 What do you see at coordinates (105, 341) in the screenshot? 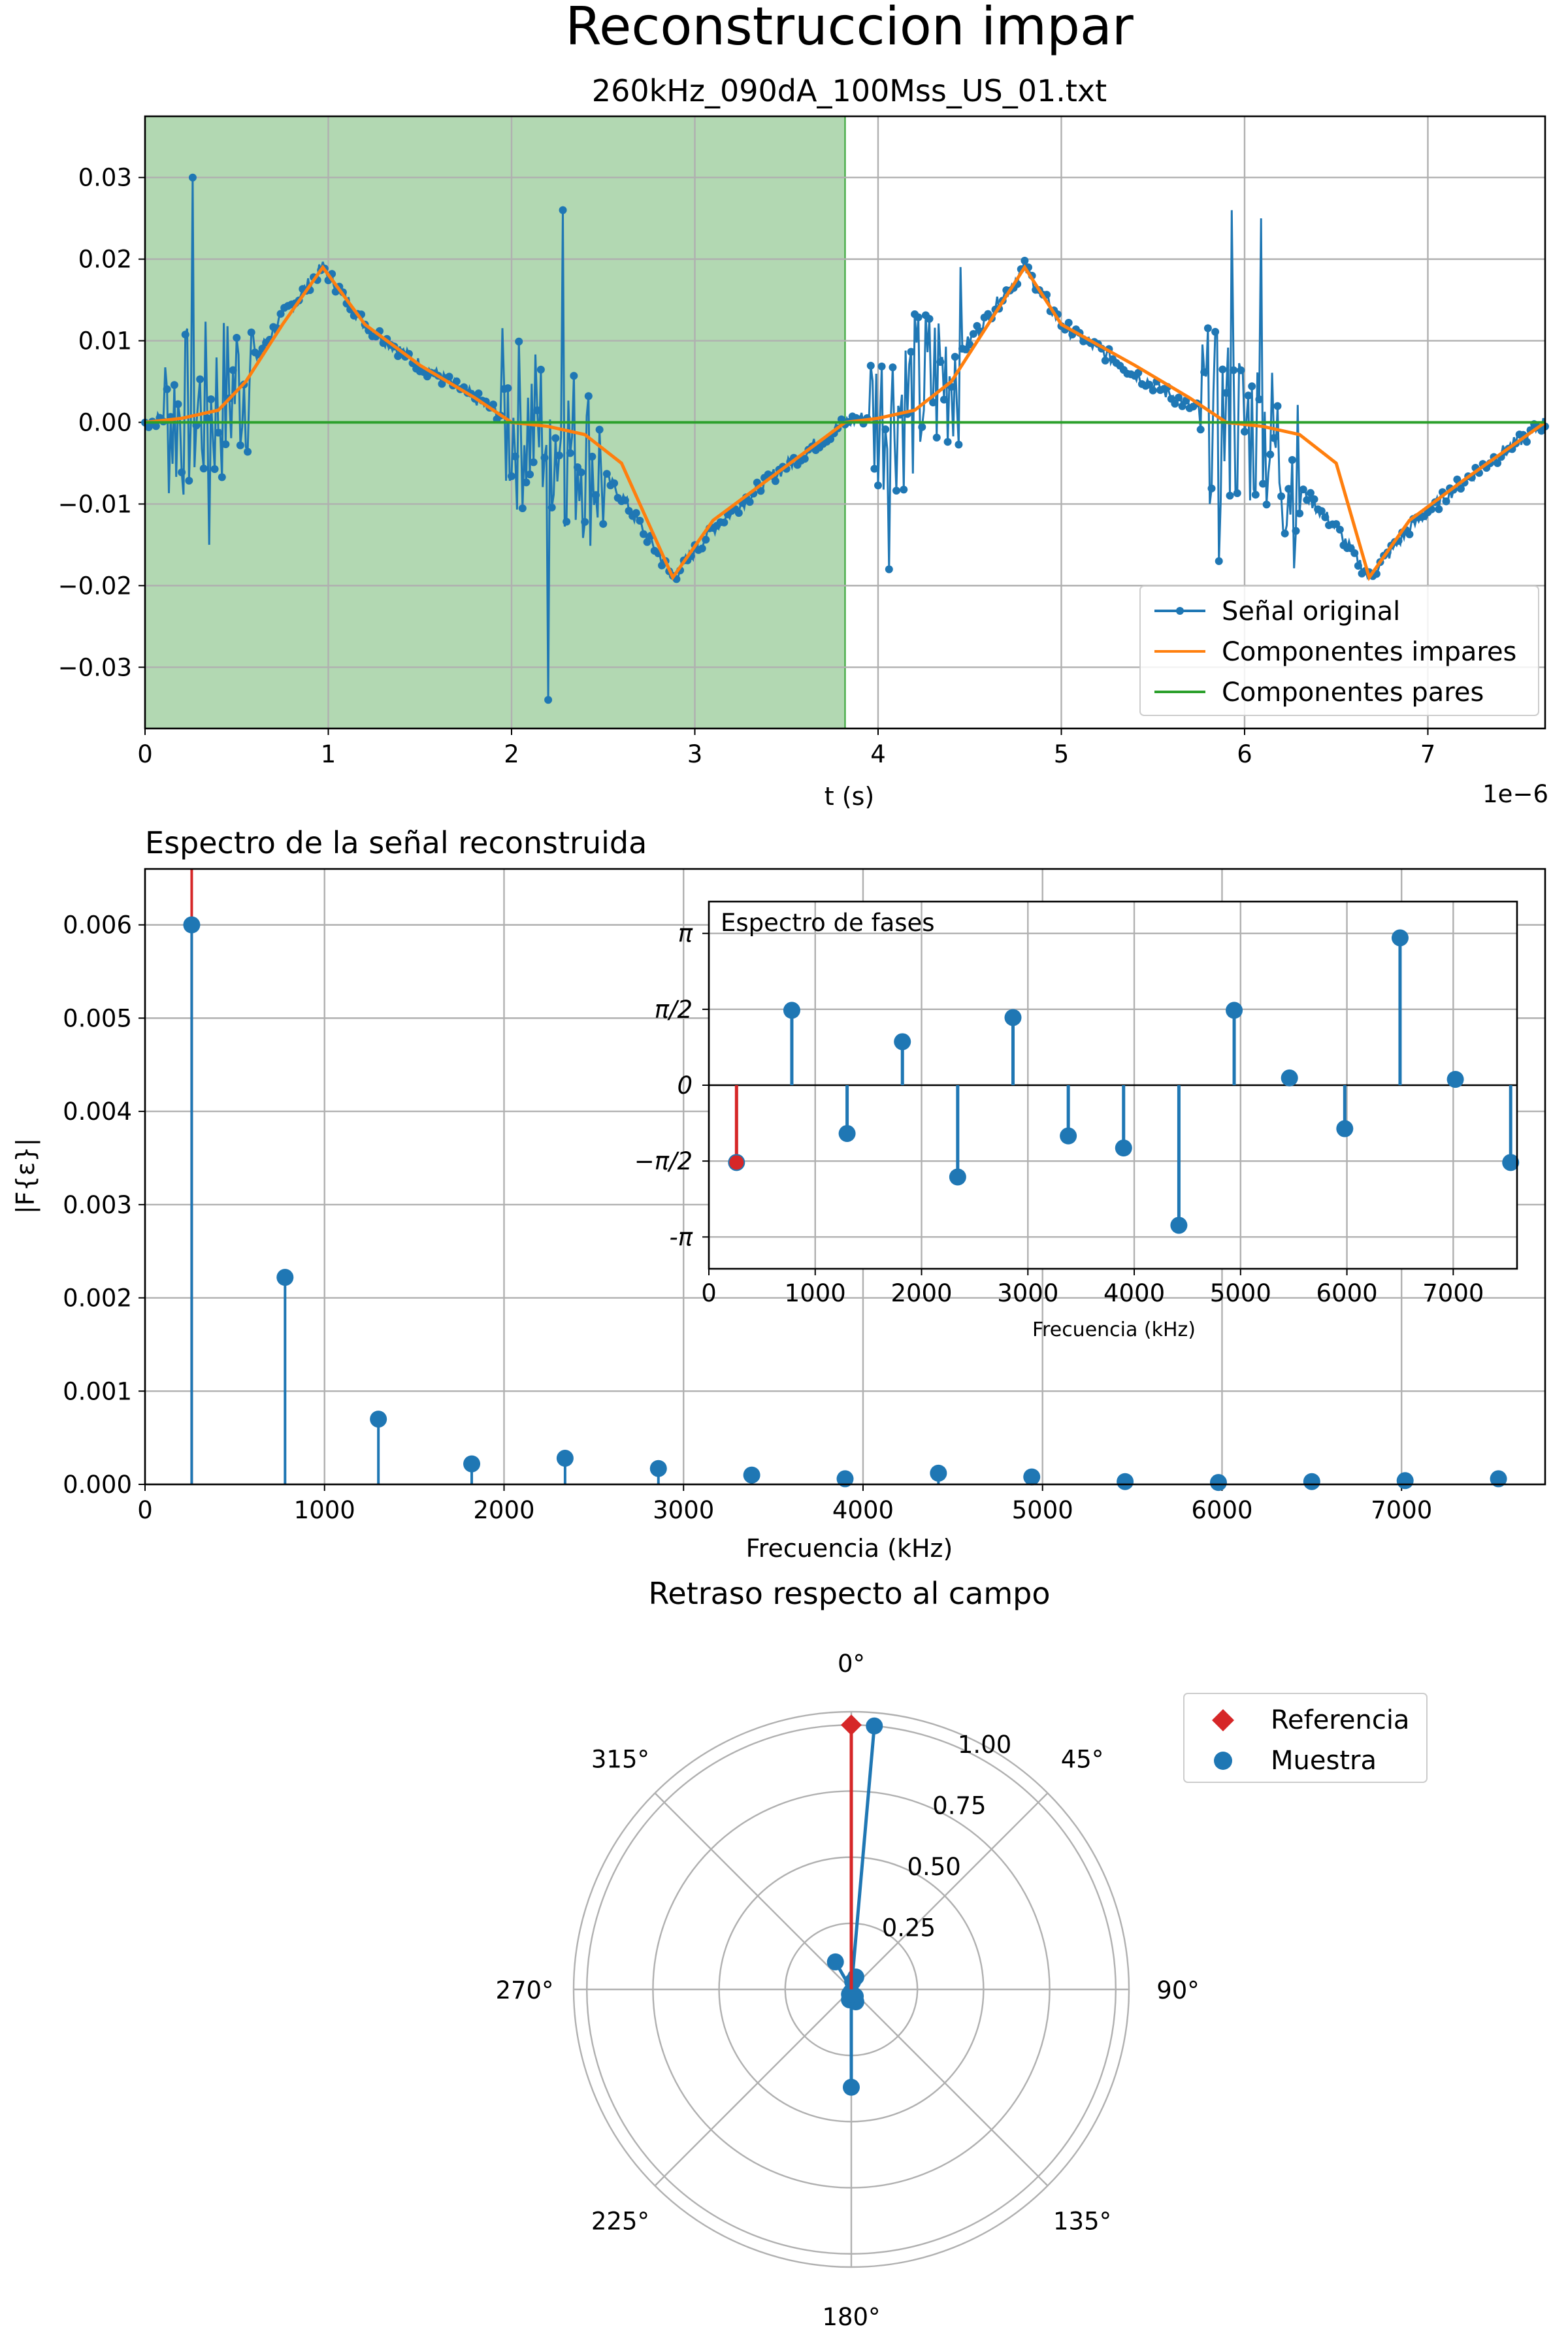
I see `y-tick-label: 0.01` at bounding box center [105, 341].